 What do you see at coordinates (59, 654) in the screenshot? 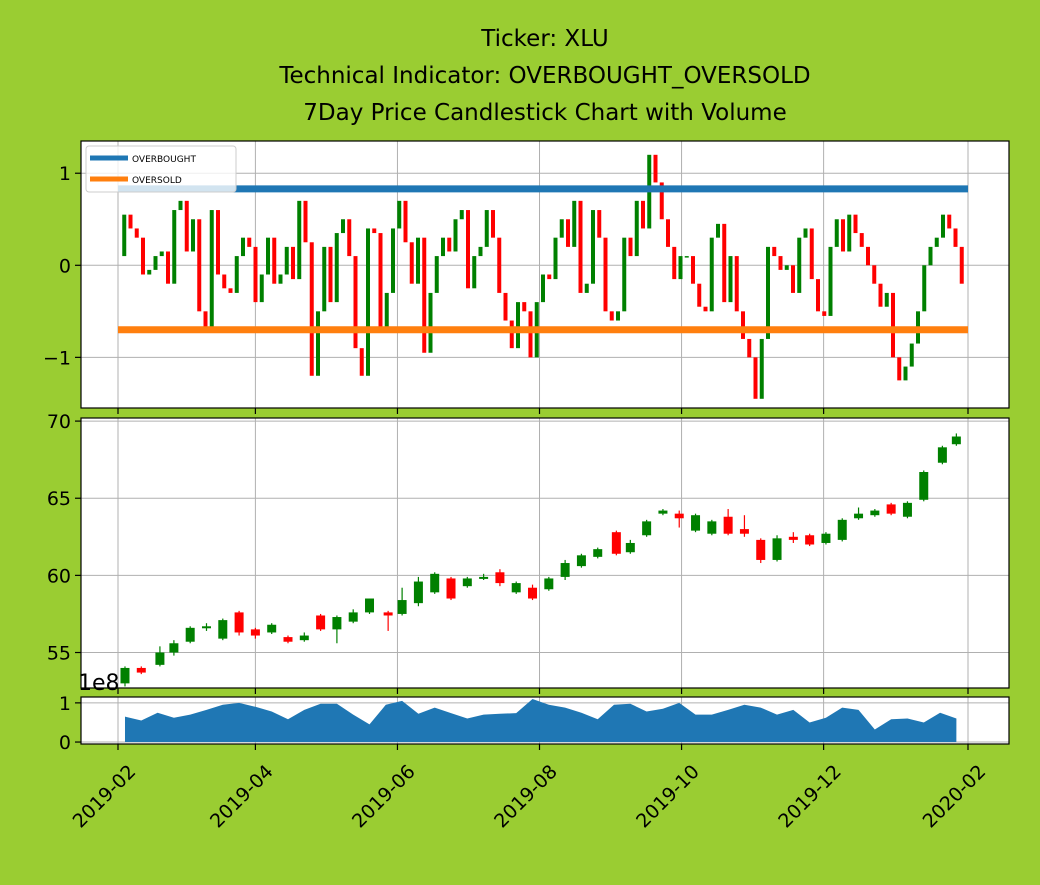
I see `y-tick-label: 55` at bounding box center [59, 654].